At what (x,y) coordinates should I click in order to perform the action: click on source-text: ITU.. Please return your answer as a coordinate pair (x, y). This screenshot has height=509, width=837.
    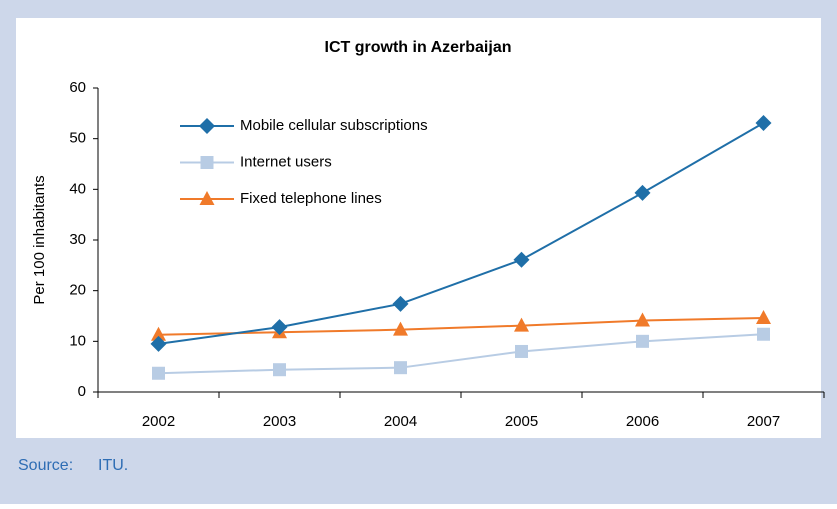
    Looking at the image, I should click on (113, 465).